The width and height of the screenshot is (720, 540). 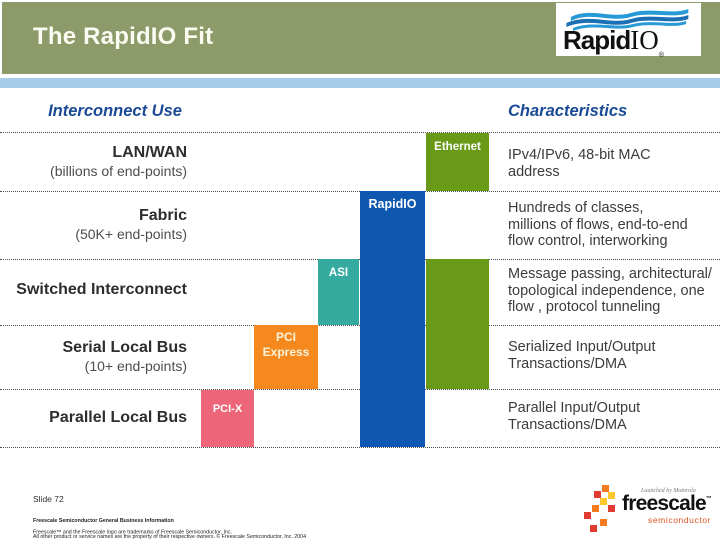 I want to click on row-label-subtitle: (billions of end-points), so click(x=118, y=171).